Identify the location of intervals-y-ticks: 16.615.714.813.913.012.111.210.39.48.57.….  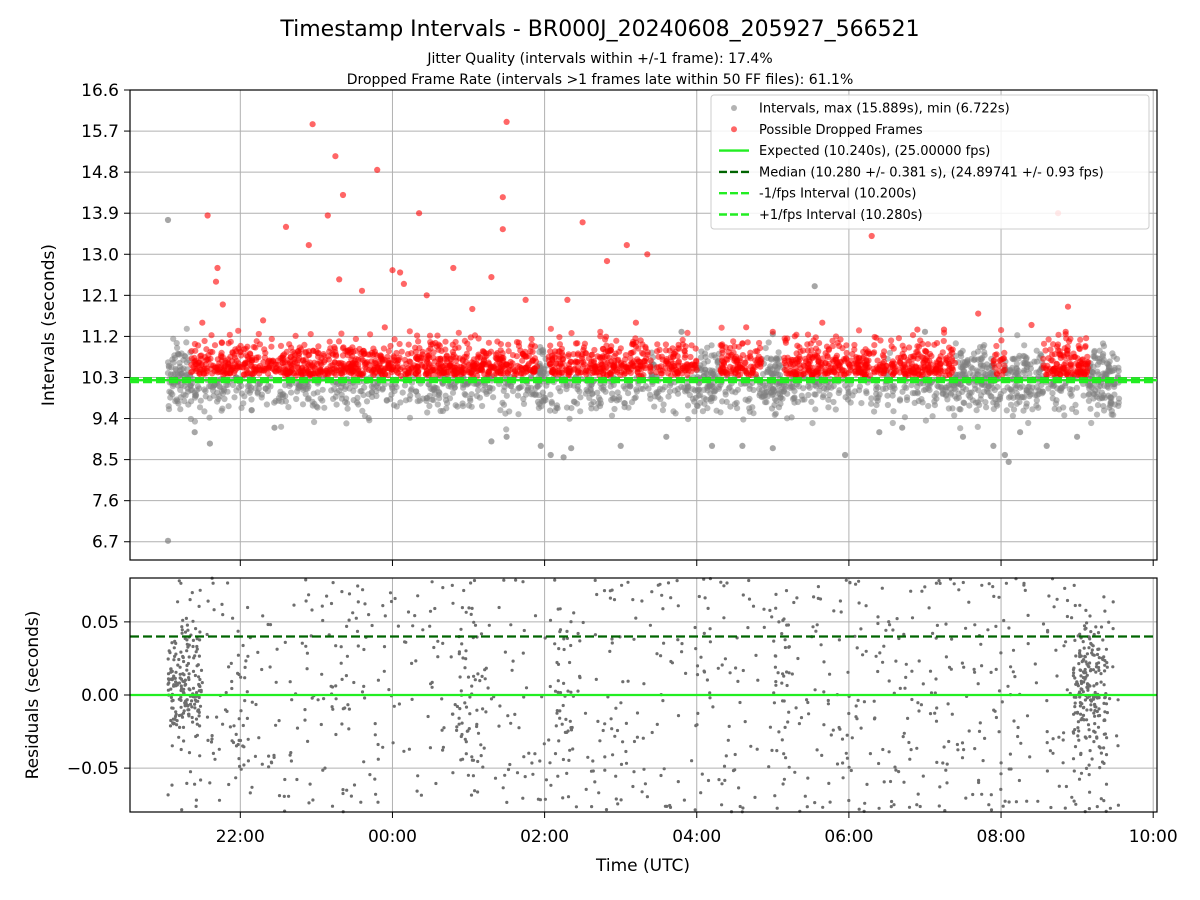
(105, 317).